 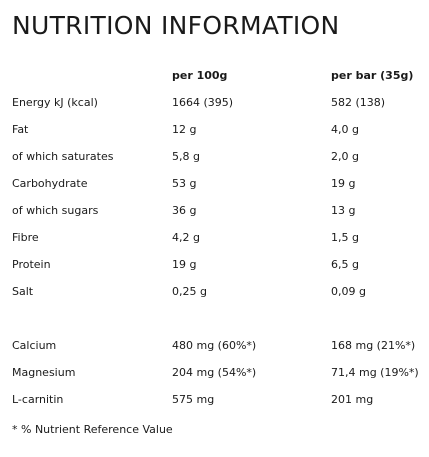 What do you see at coordinates (55, 102) in the screenshot?
I see `nutrient-label: Energy kJ (kcal)` at bounding box center [55, 102].